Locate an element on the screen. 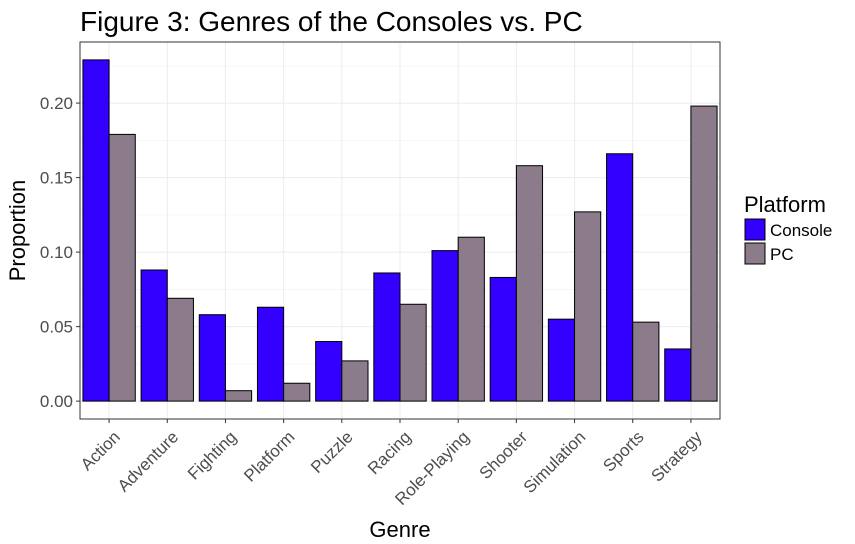  bar-pc-racing is located at coordinates (413, 352).